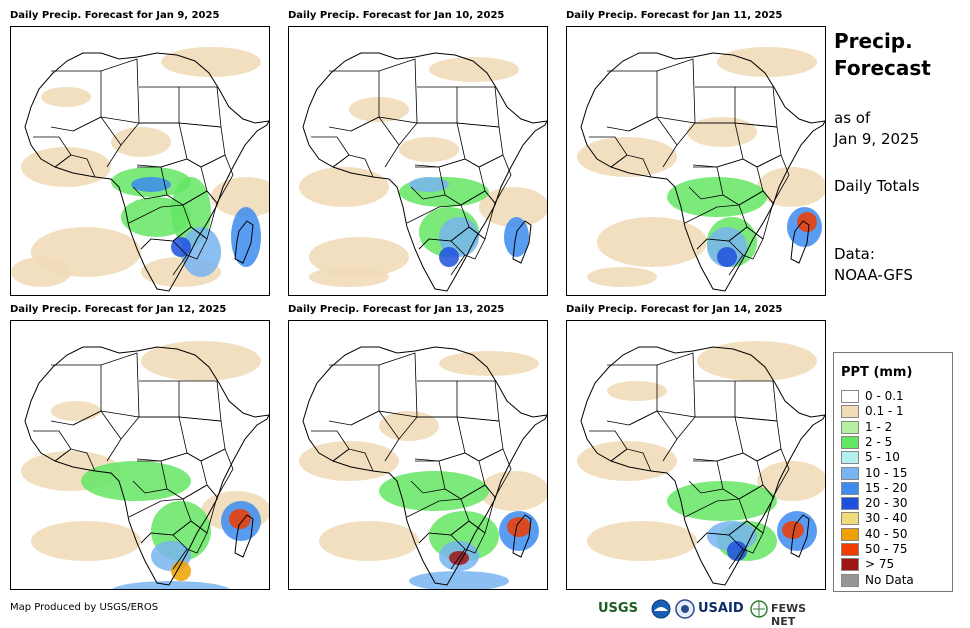  What do you see at coordinates (674, 15) in the screenshot?
I see `panel-title: Daily Precip. Forecast for Jan 11, 2025` at bounding box center [674, 15].